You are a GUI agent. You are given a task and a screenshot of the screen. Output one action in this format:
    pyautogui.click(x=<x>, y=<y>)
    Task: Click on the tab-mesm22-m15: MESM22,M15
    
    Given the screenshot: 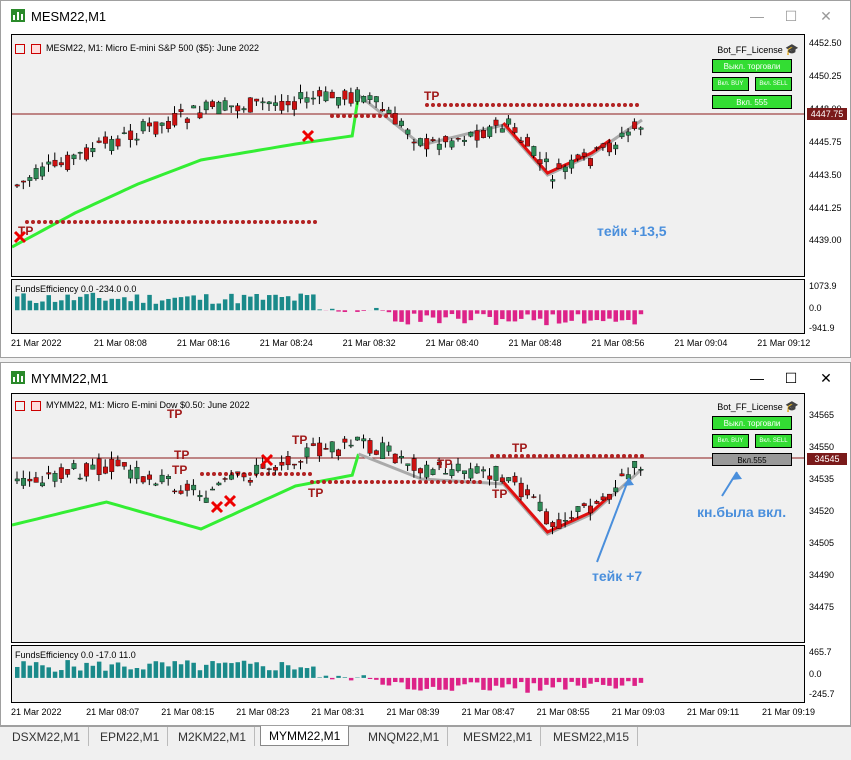 What is the action you would take?
    pyautogui.click(x=592, y=737)
    